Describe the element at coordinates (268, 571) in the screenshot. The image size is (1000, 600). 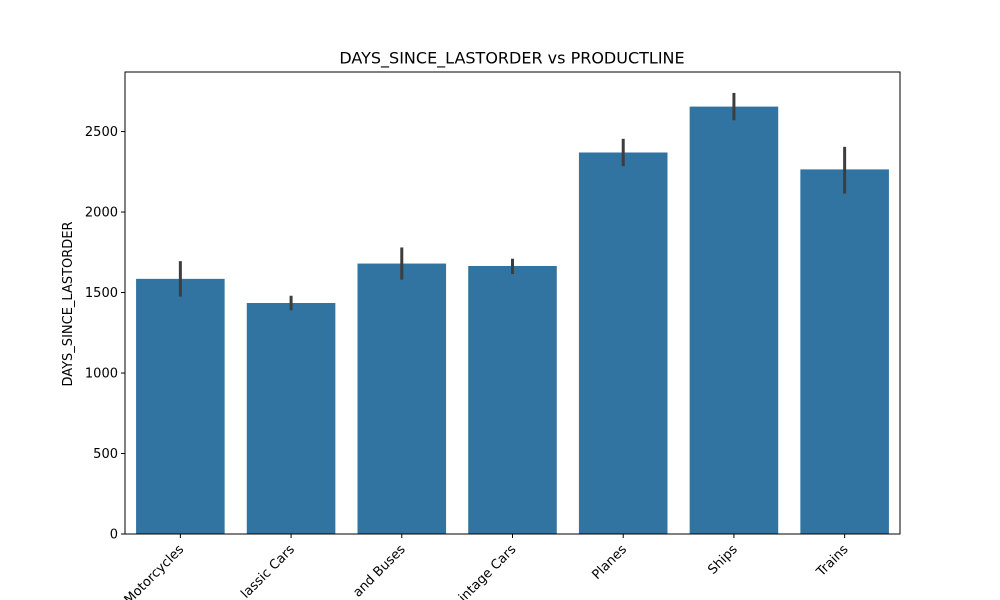
I see `x-tick-label: lassic Cars` at that location.